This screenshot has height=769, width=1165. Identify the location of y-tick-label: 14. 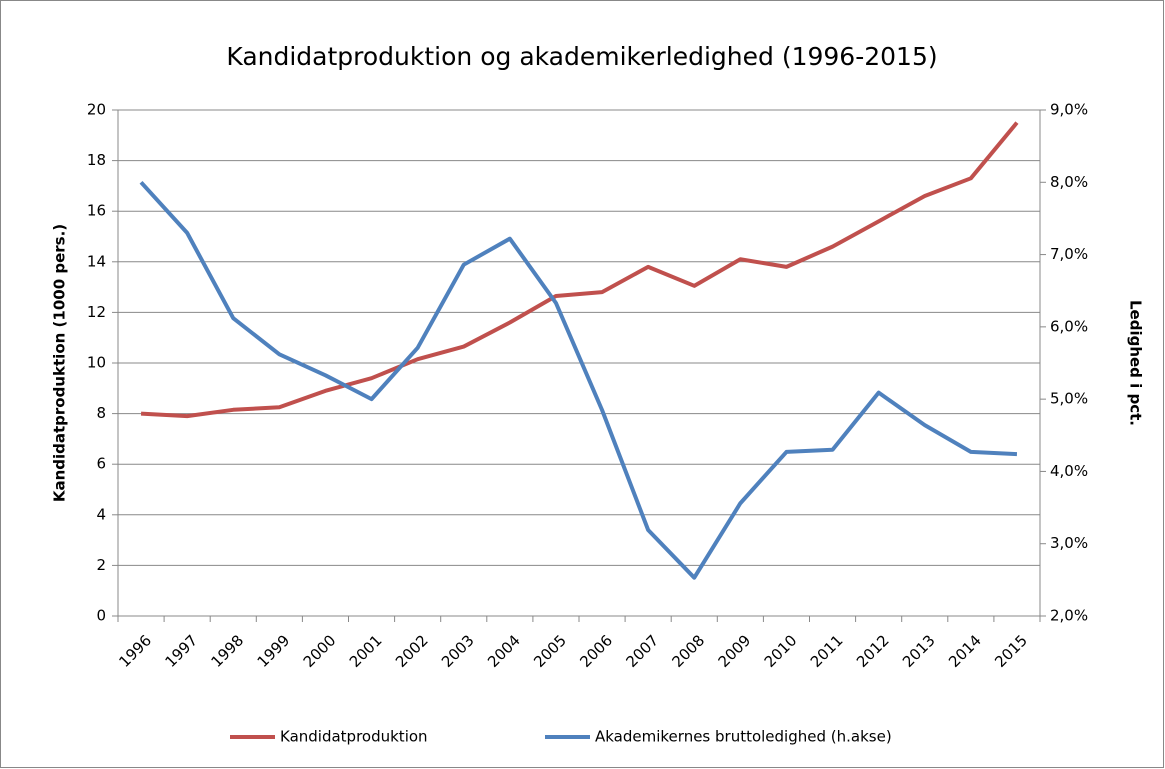
(96, 261).